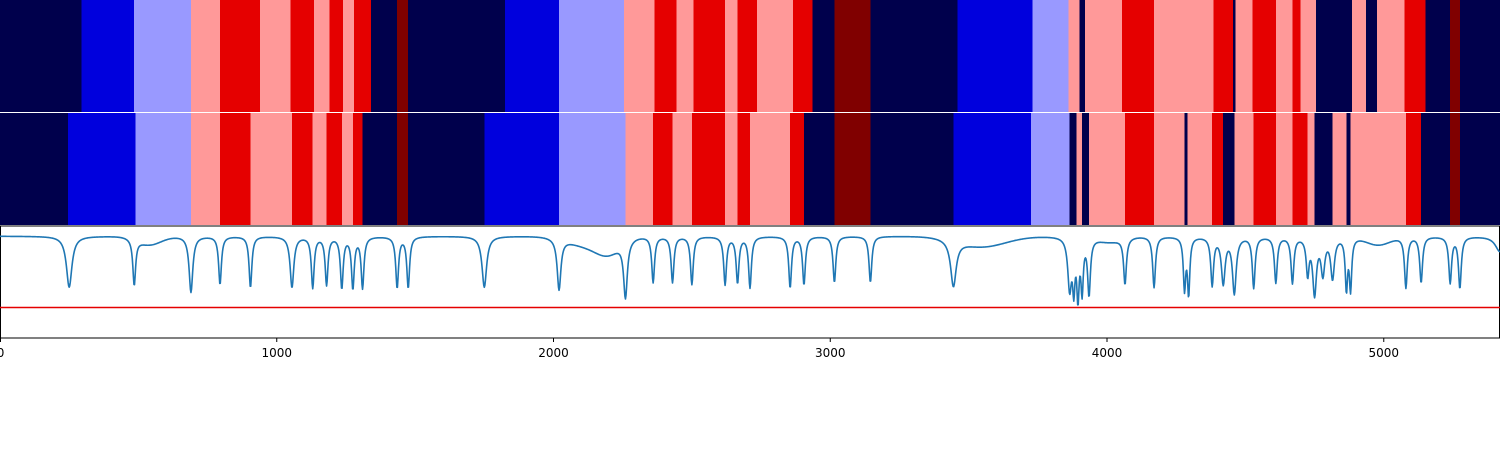 The height and width of the screenshot is (450, 1500). Describe the element at coordinates (1107, 353) in the screenshot. I see `x-tick-label: 4000` at that location.